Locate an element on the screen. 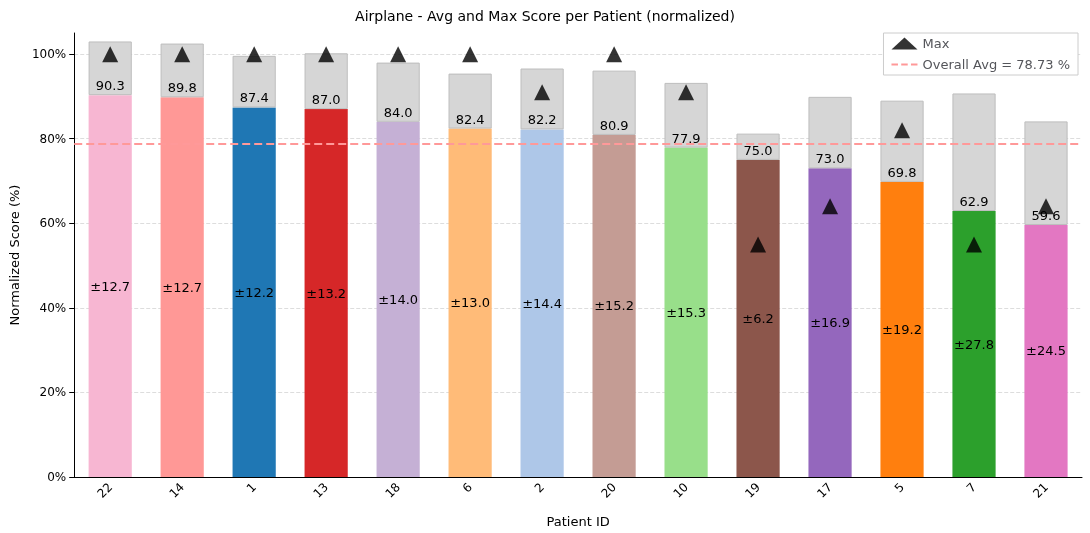 The width and height of the screenshot is (1090, 533). annotation: ±19.2 is located at coordinates (902, 329).